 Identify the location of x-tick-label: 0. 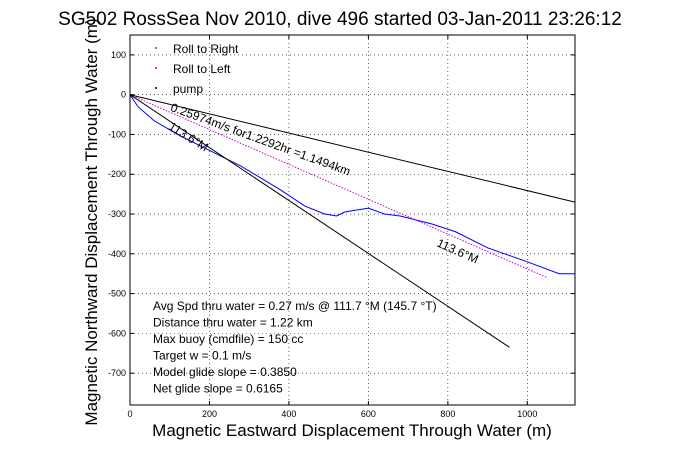
(129, 414).